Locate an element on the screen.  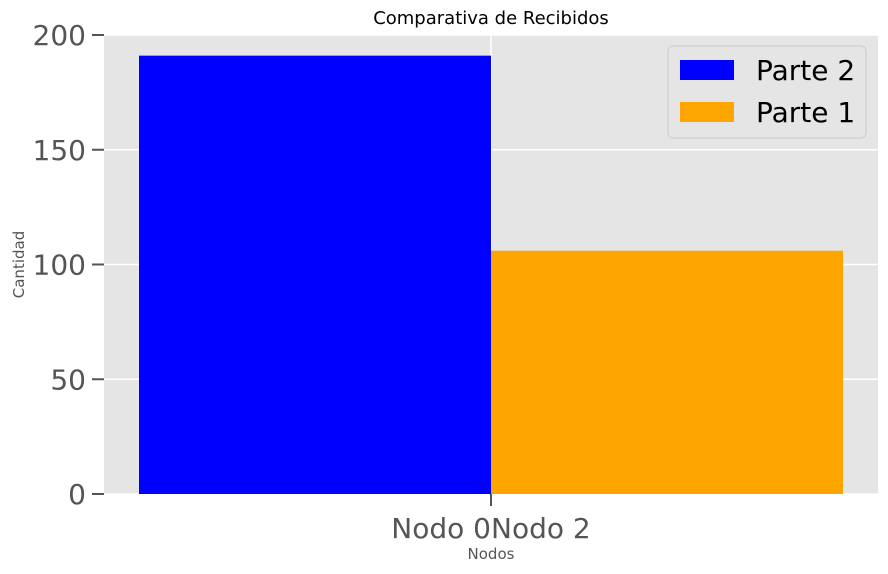
x-axis: Nodo 0Nodo 2 is located at coordinates (491, 519).